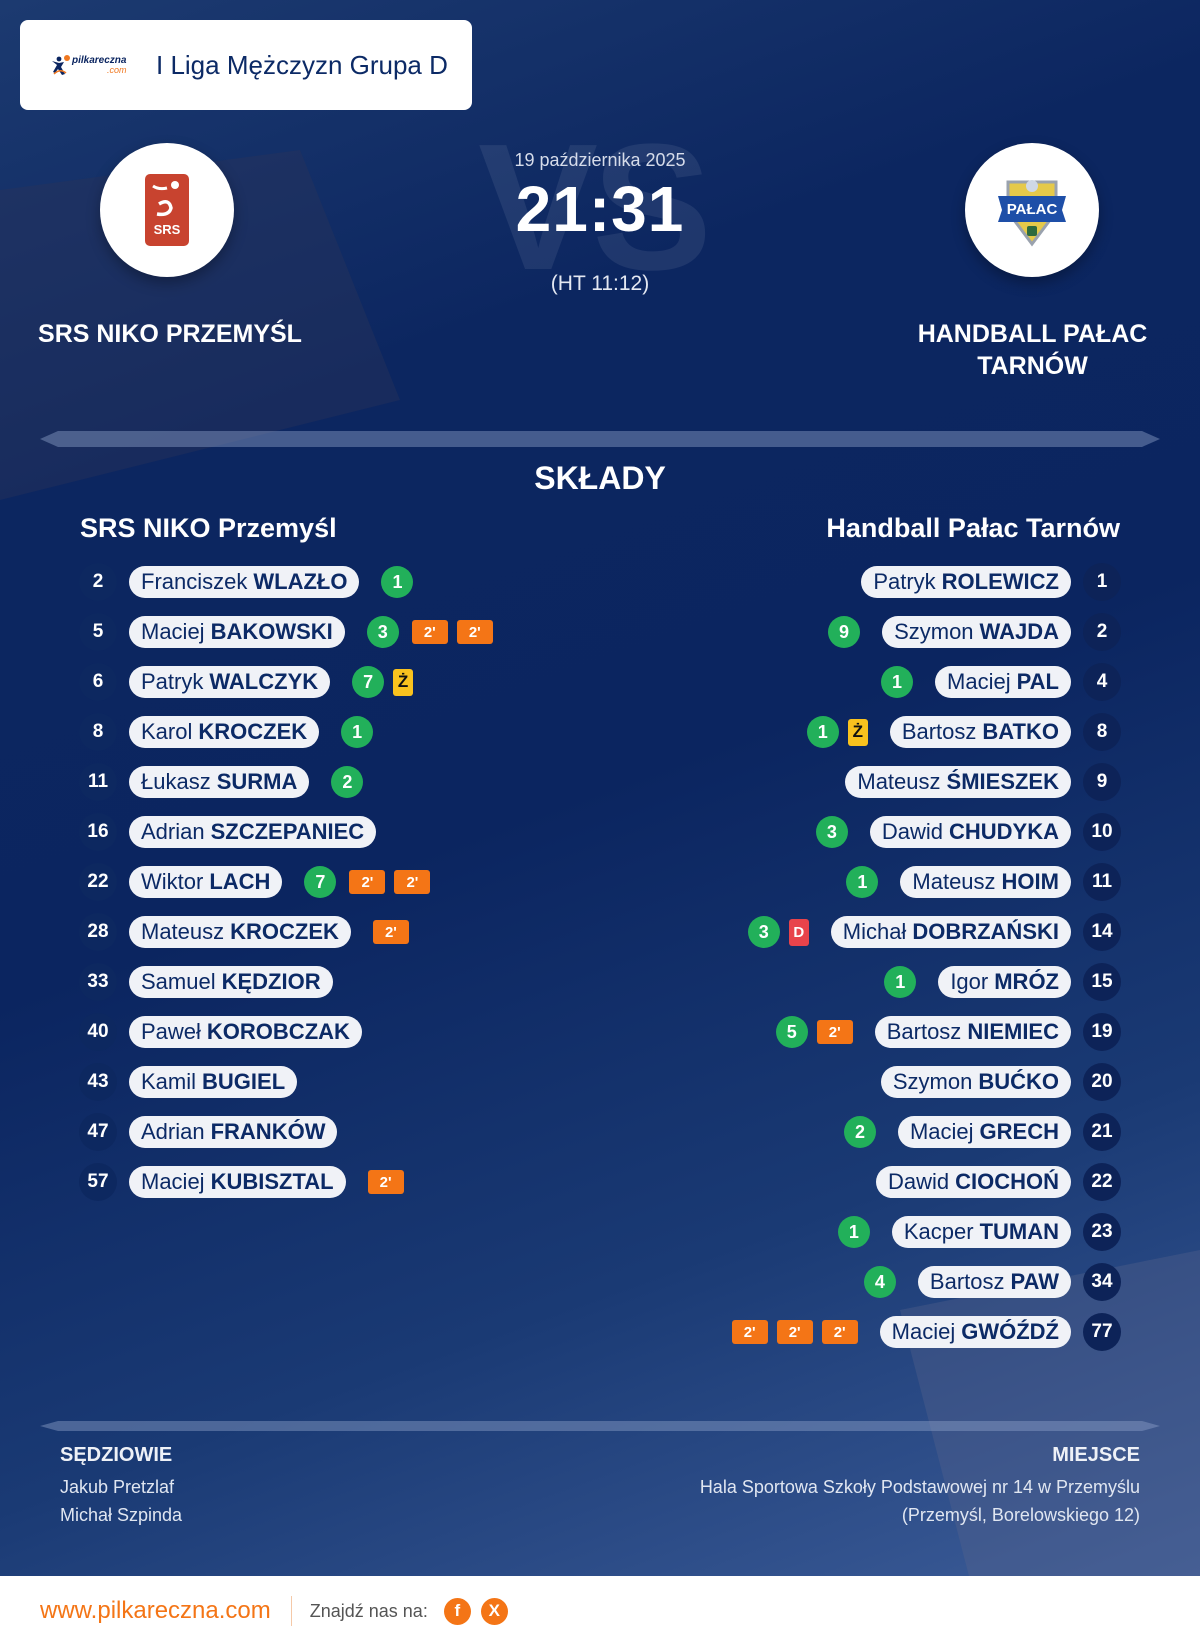 The width and height of the screenshot is (1200, 1646). I want to click on player-row: 11 Łukasz SURMA 2, so click(286, 782).